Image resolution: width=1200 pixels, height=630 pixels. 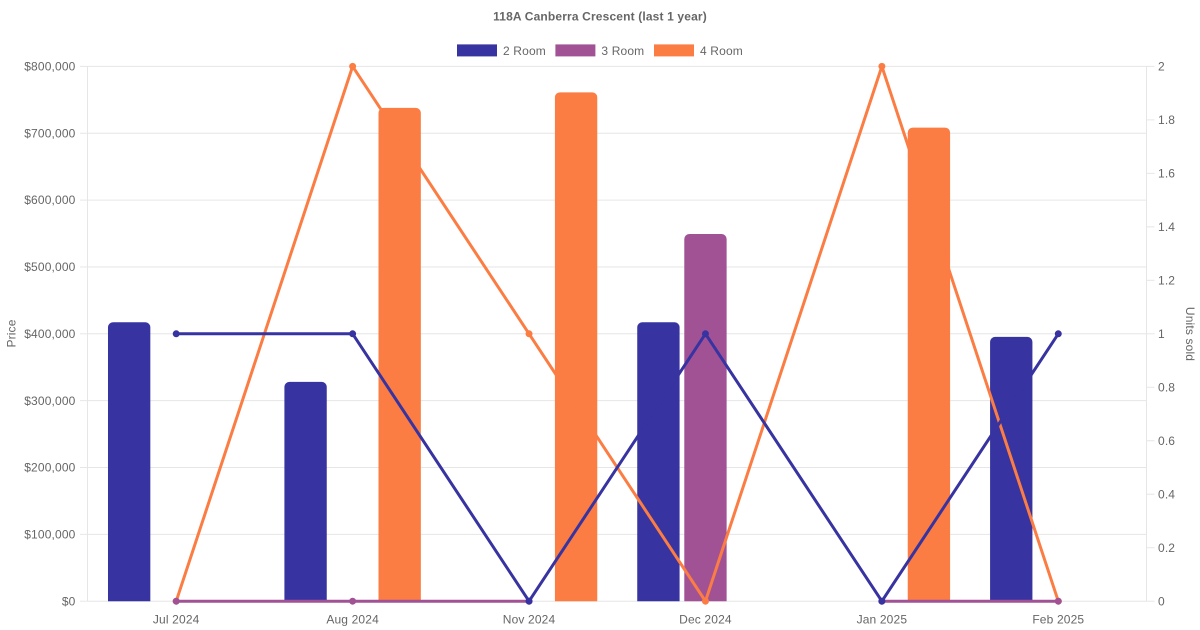 I want to click on svg-text: $0, so click(x=69, y=601).